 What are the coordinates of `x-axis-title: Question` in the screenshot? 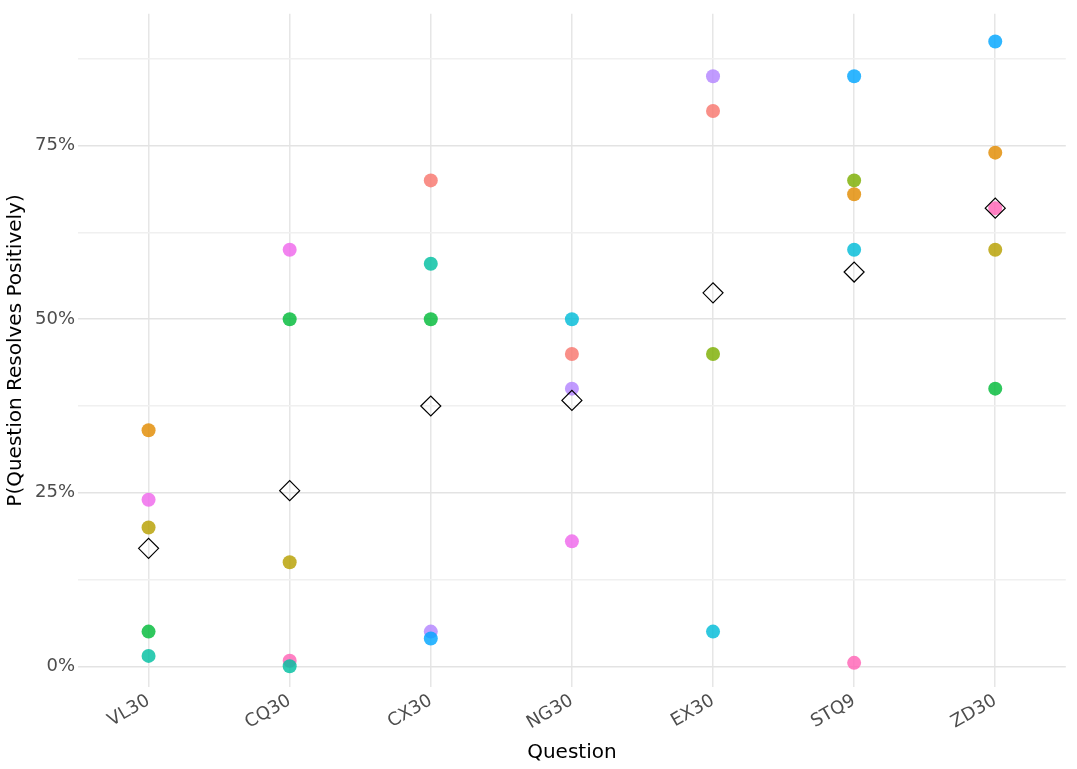 It's located at (572, 751).